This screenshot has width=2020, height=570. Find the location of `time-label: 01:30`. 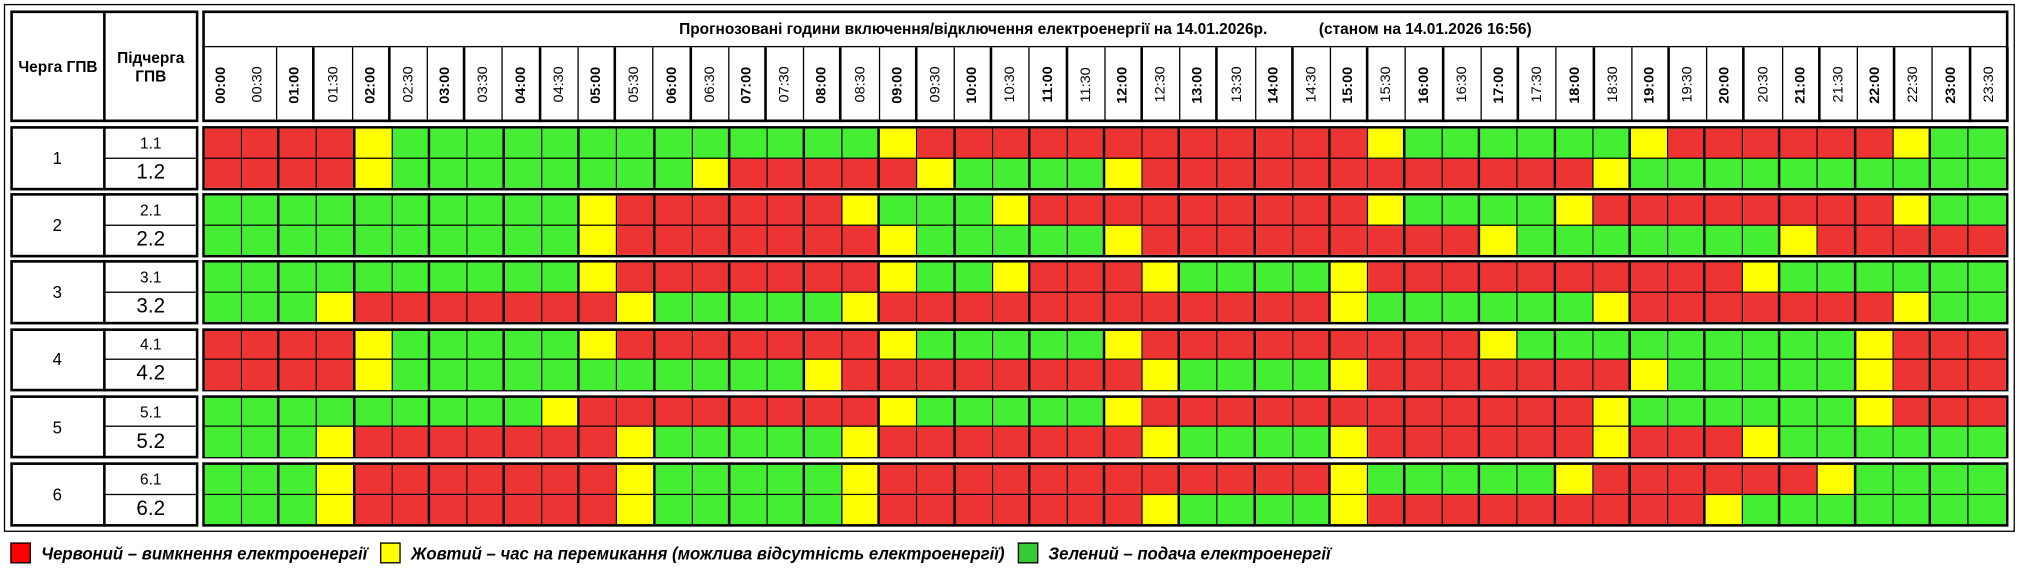

time-label: 01:30 is located at coordinates (334, 85).